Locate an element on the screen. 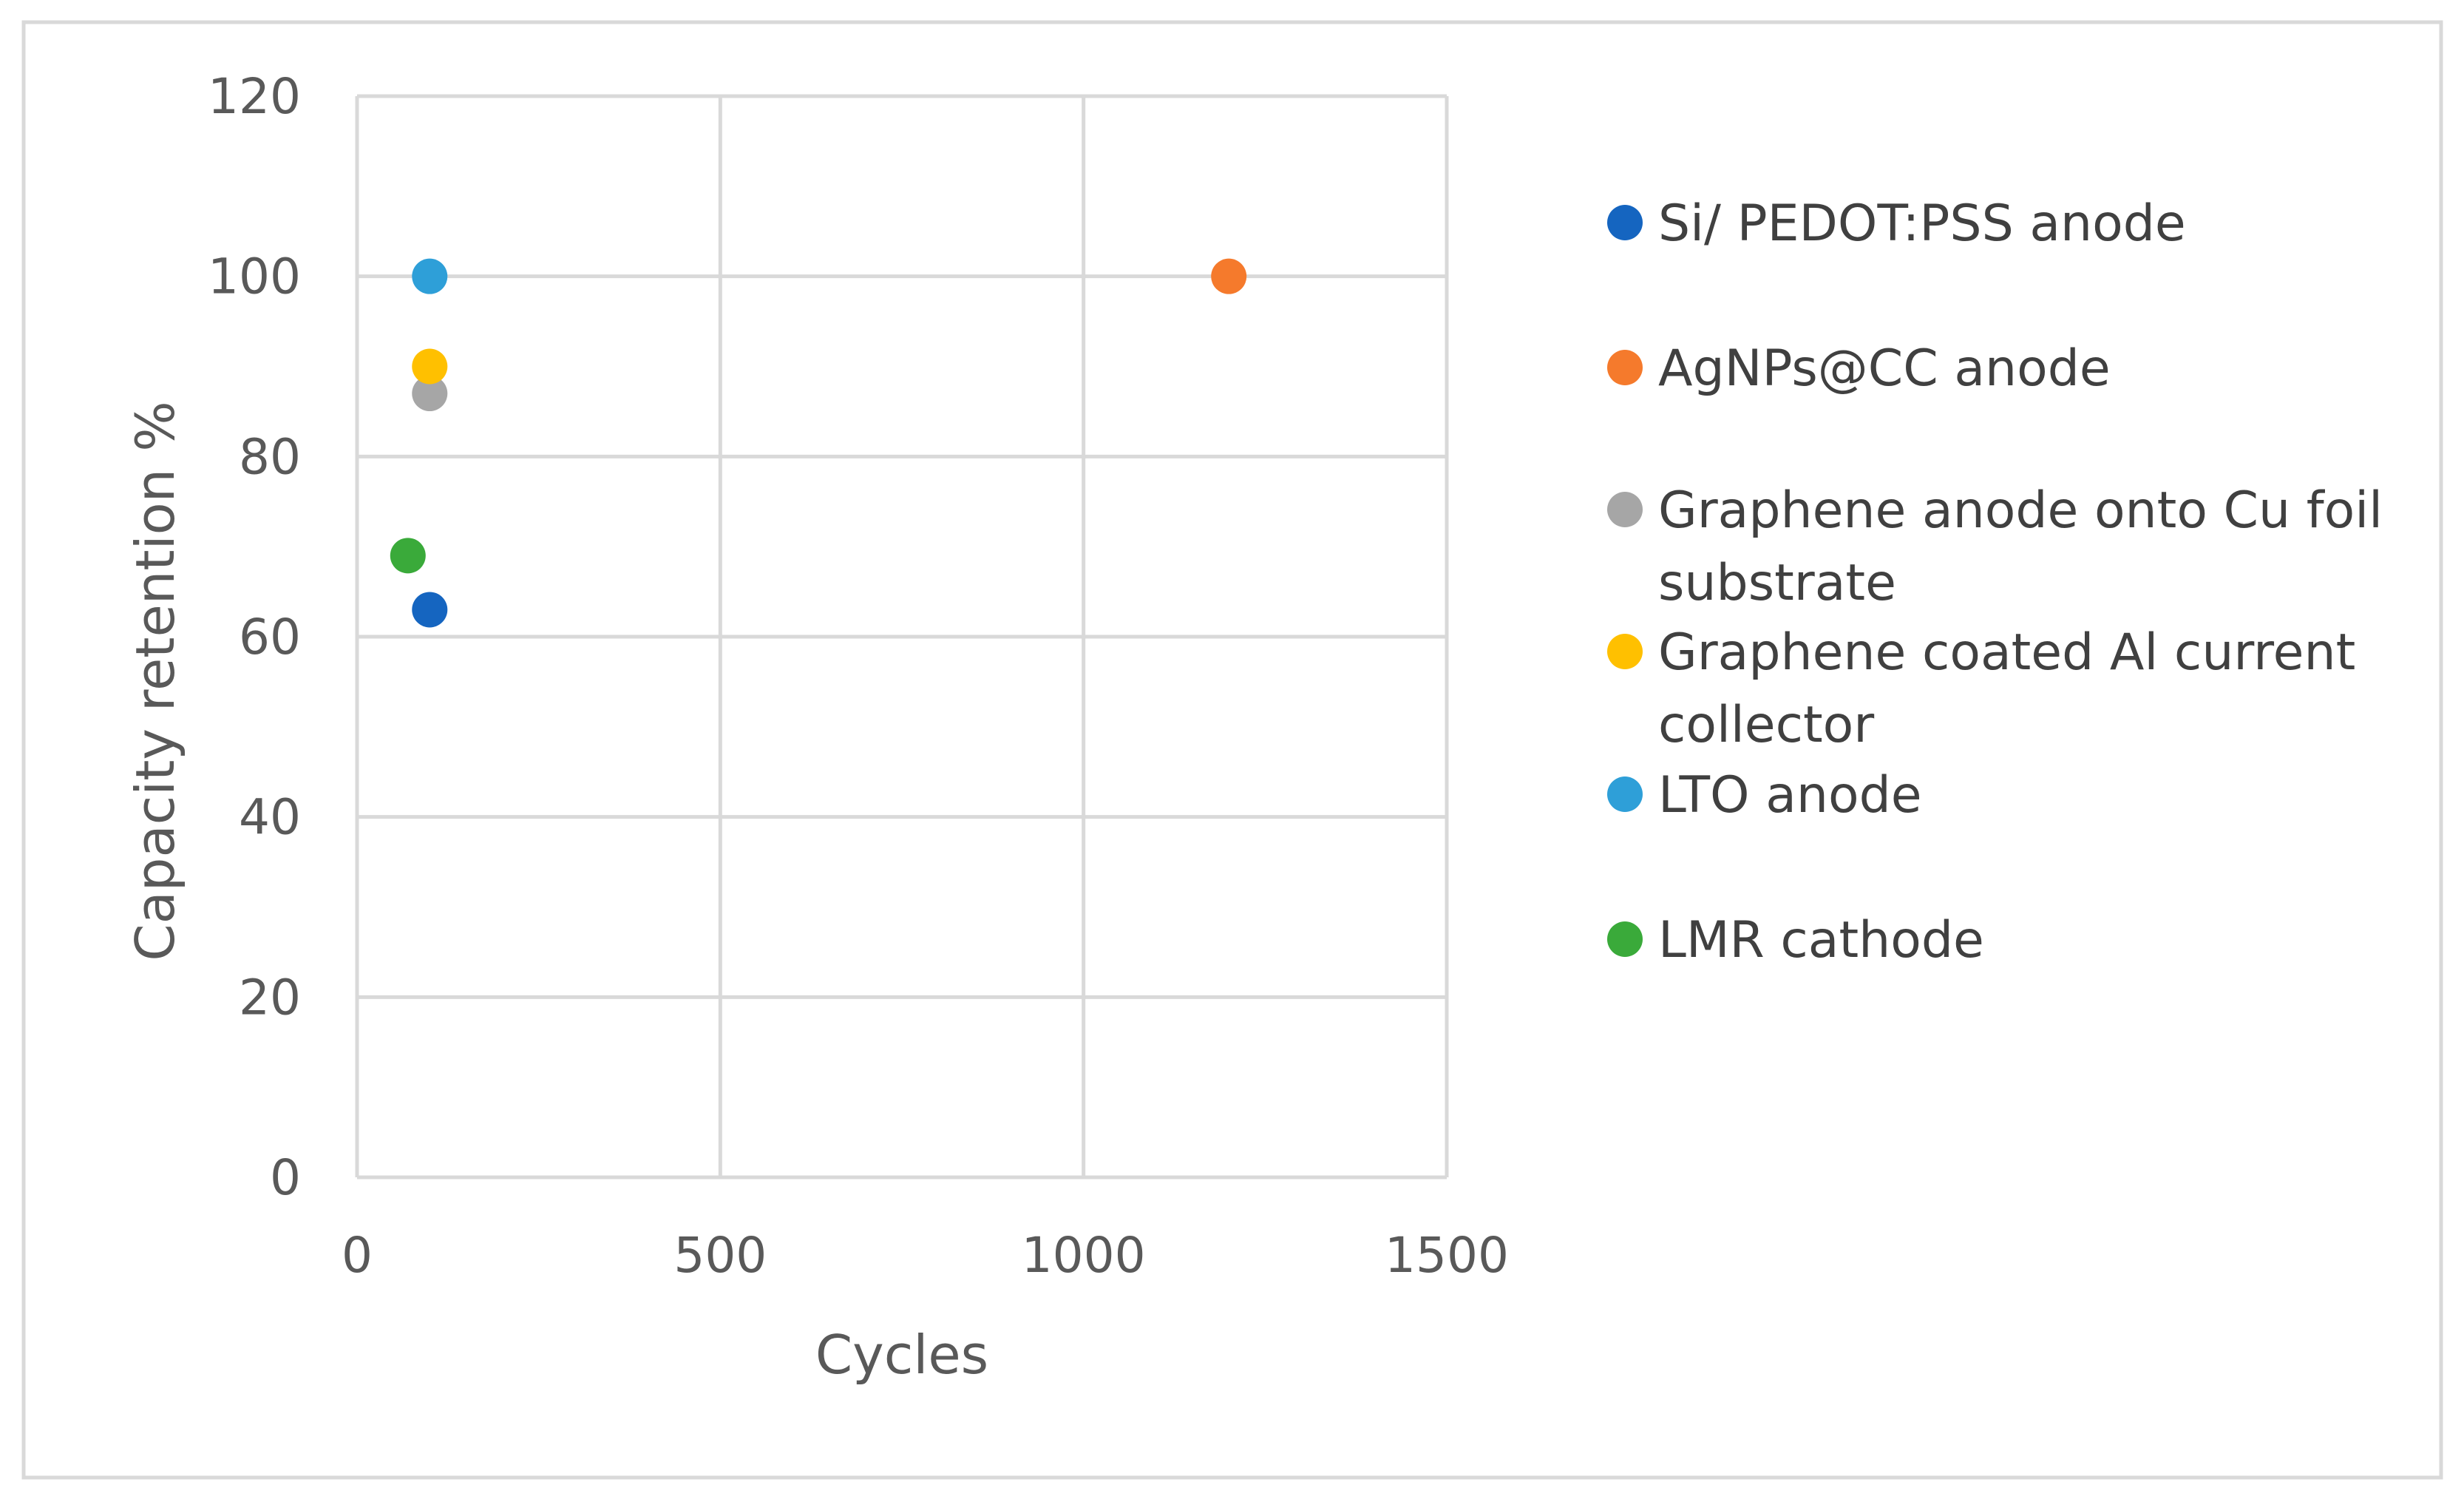 The width and height of the screenshot is (2464, 1499). data-points is located at coordinates (818, 443).